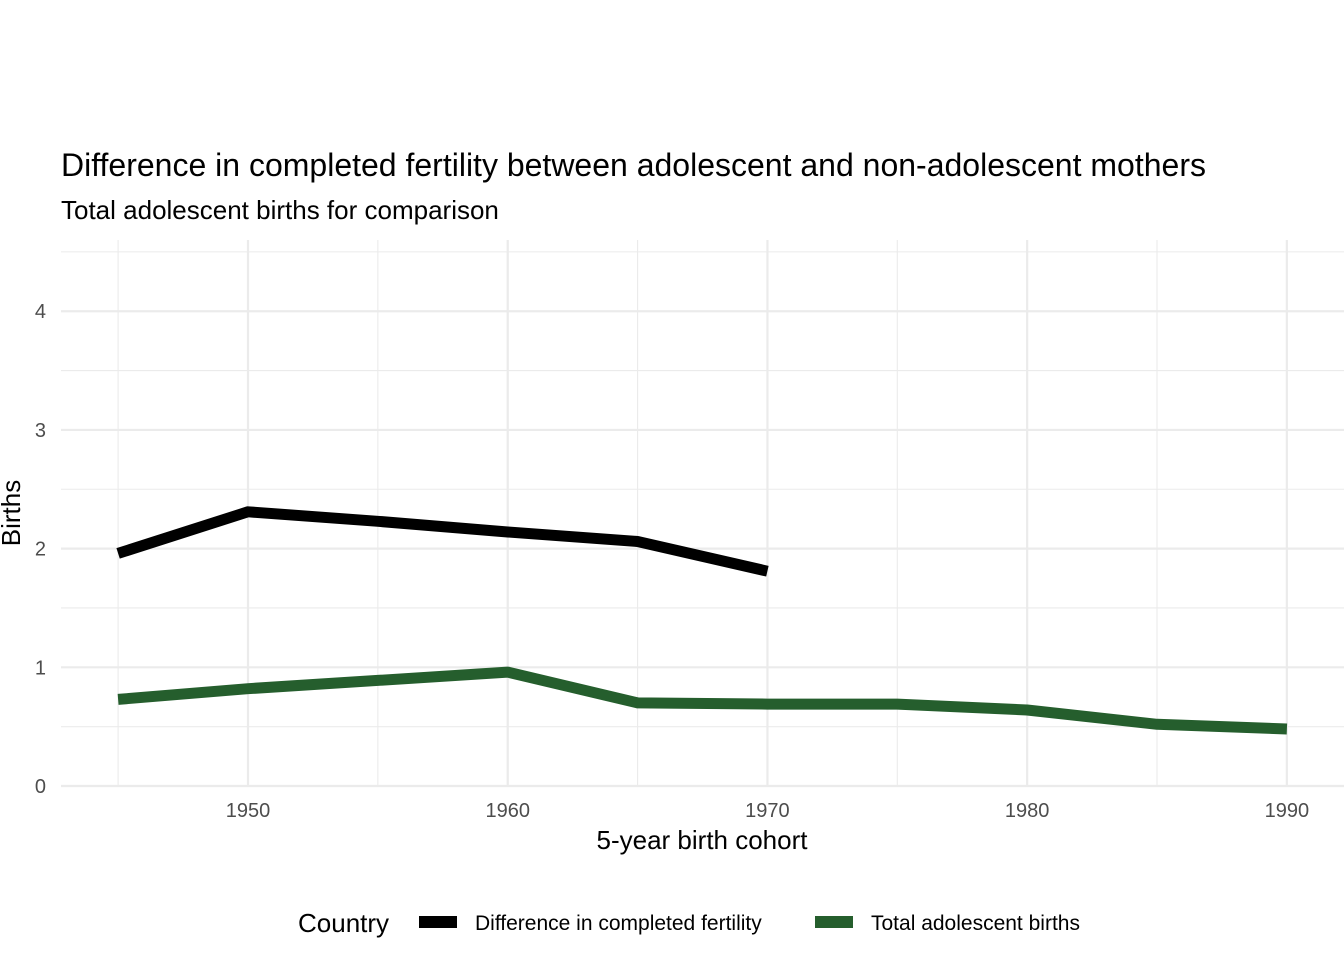 Image resolution: width=1344 pixels, height=960 pixels. What do you see at coordinates (40, 312) in the screenshot?
I see `y-tick-label: 4` at bounding box center [40, 312].